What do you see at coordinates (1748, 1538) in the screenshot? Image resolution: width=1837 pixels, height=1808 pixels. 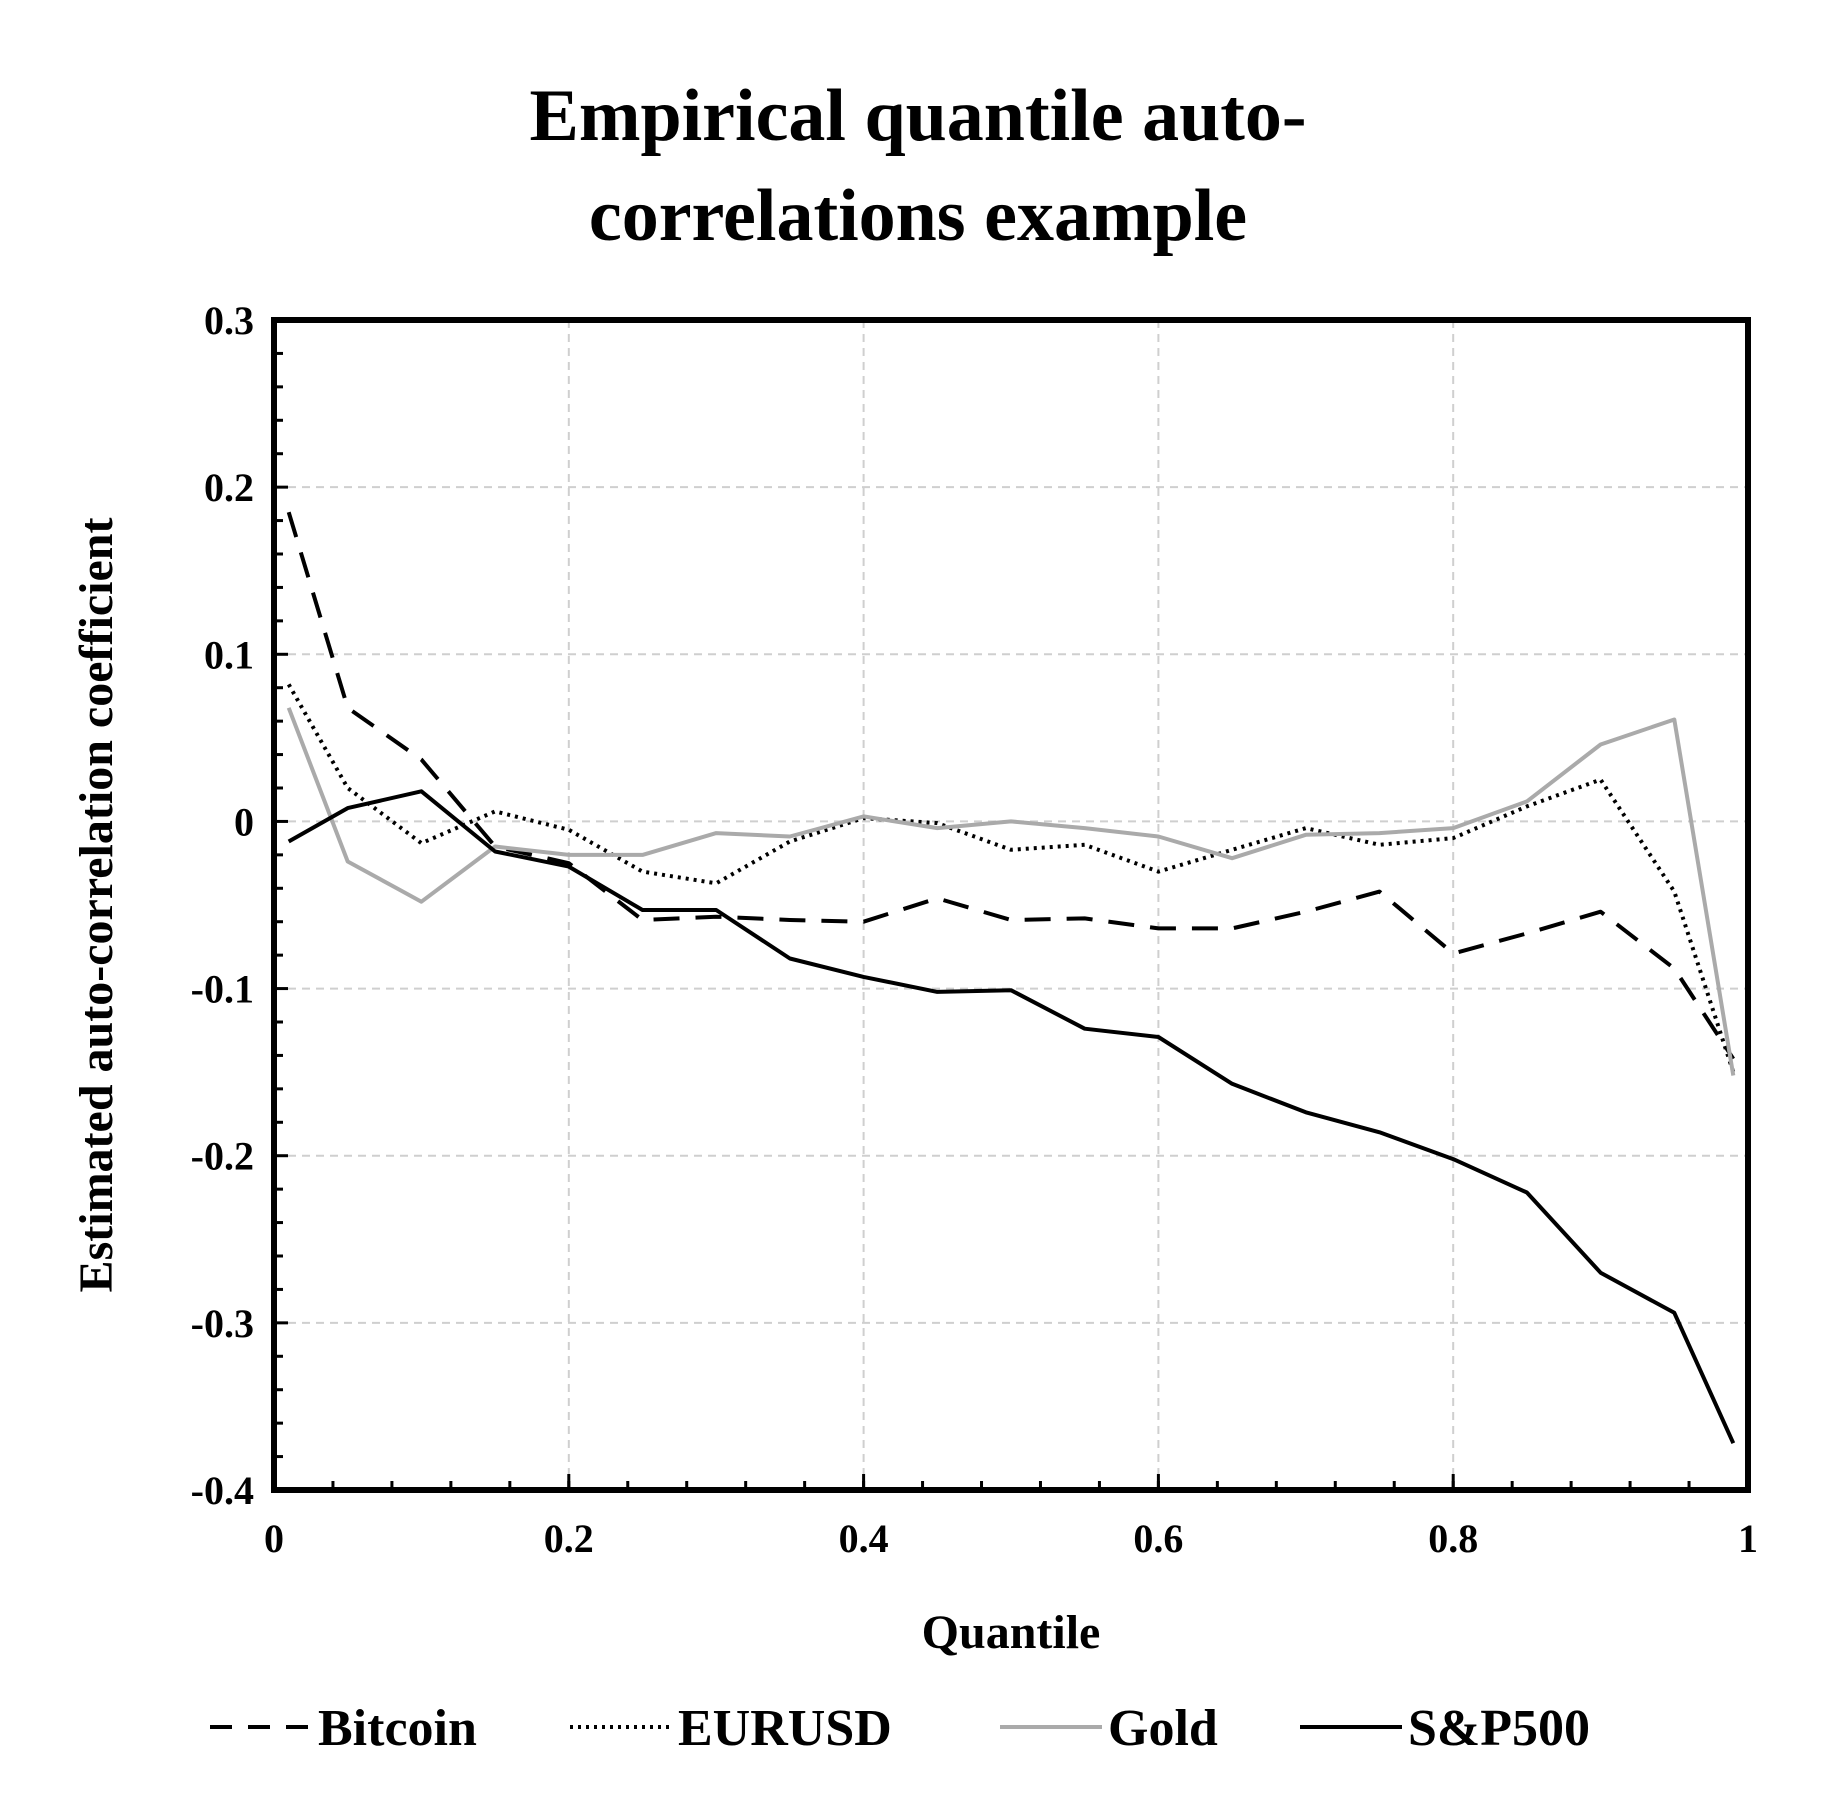 I see `x-tick-label: 1` at bounding box center [1748, 1538].